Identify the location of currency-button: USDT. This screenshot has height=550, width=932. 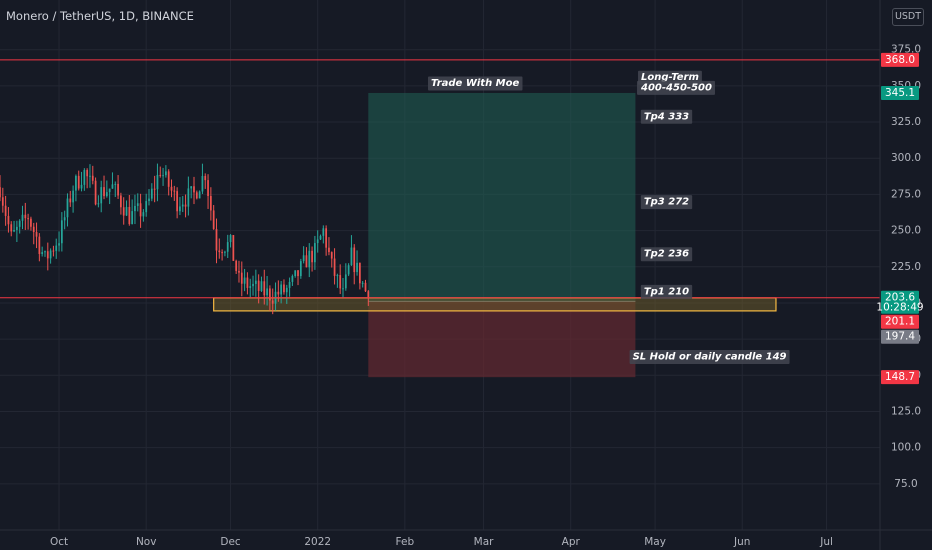
(908, 17).